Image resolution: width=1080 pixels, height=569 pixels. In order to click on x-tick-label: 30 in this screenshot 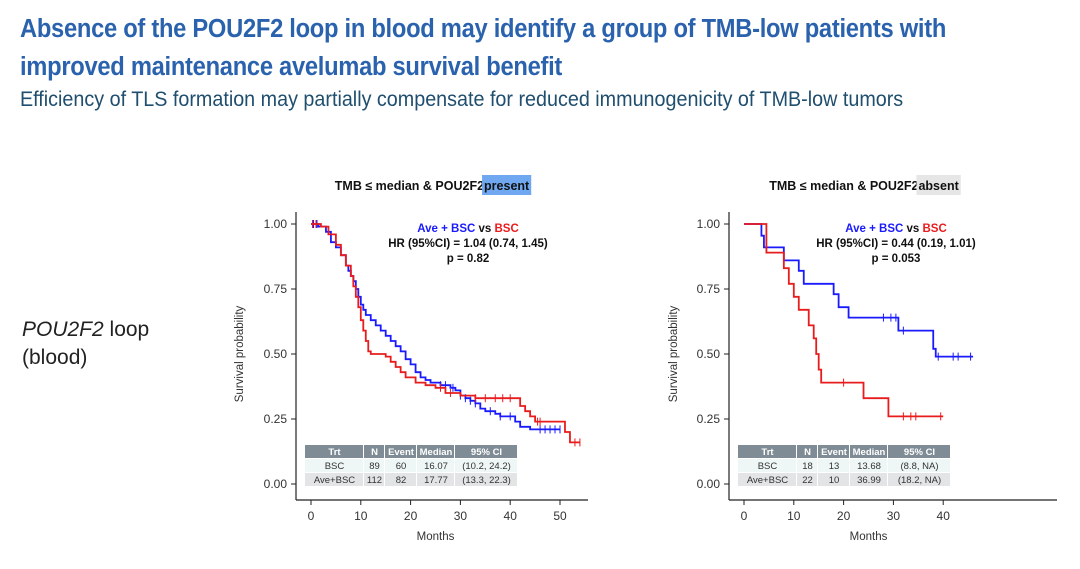, I will do `click(461, 516)`.